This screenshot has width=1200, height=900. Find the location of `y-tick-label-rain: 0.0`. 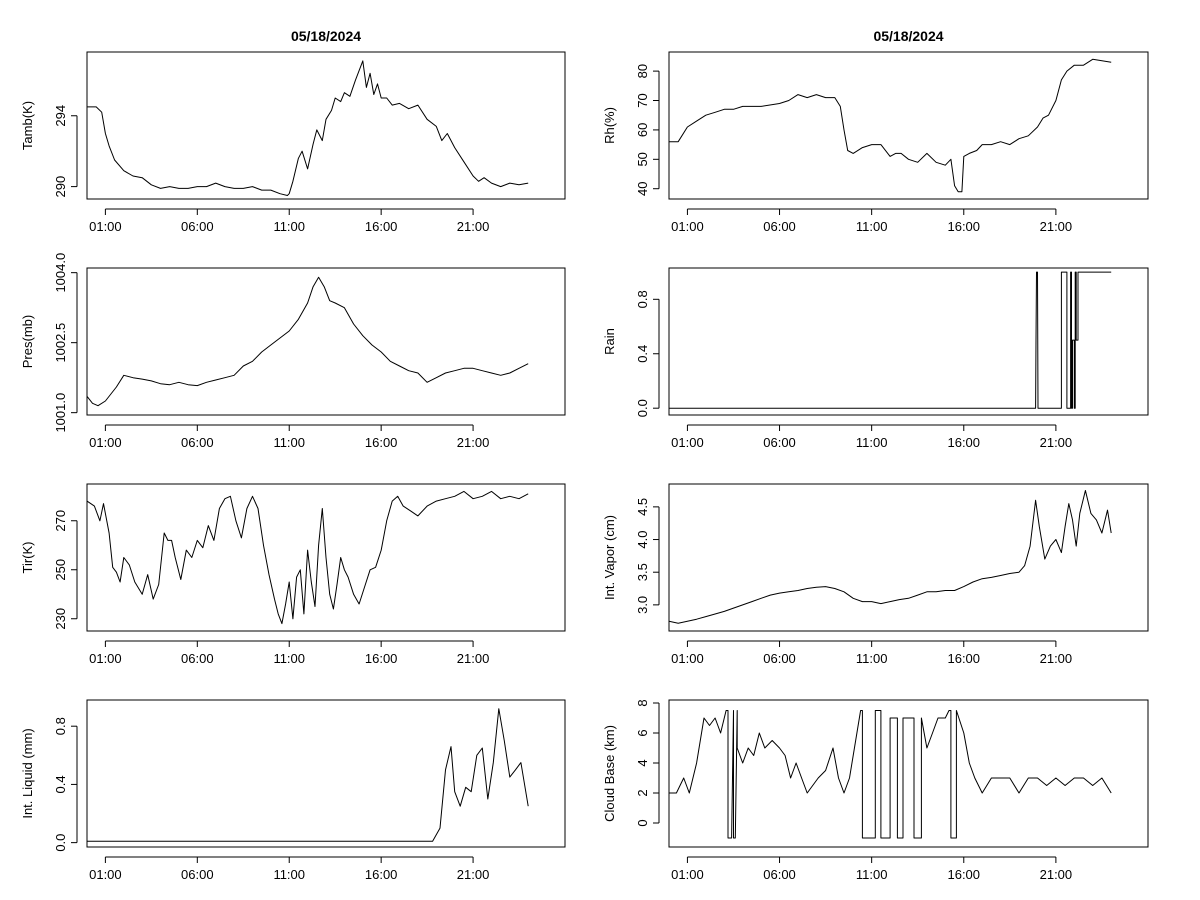

y-tick-label-rain: 0.0 is located at coordinates (642, 408).